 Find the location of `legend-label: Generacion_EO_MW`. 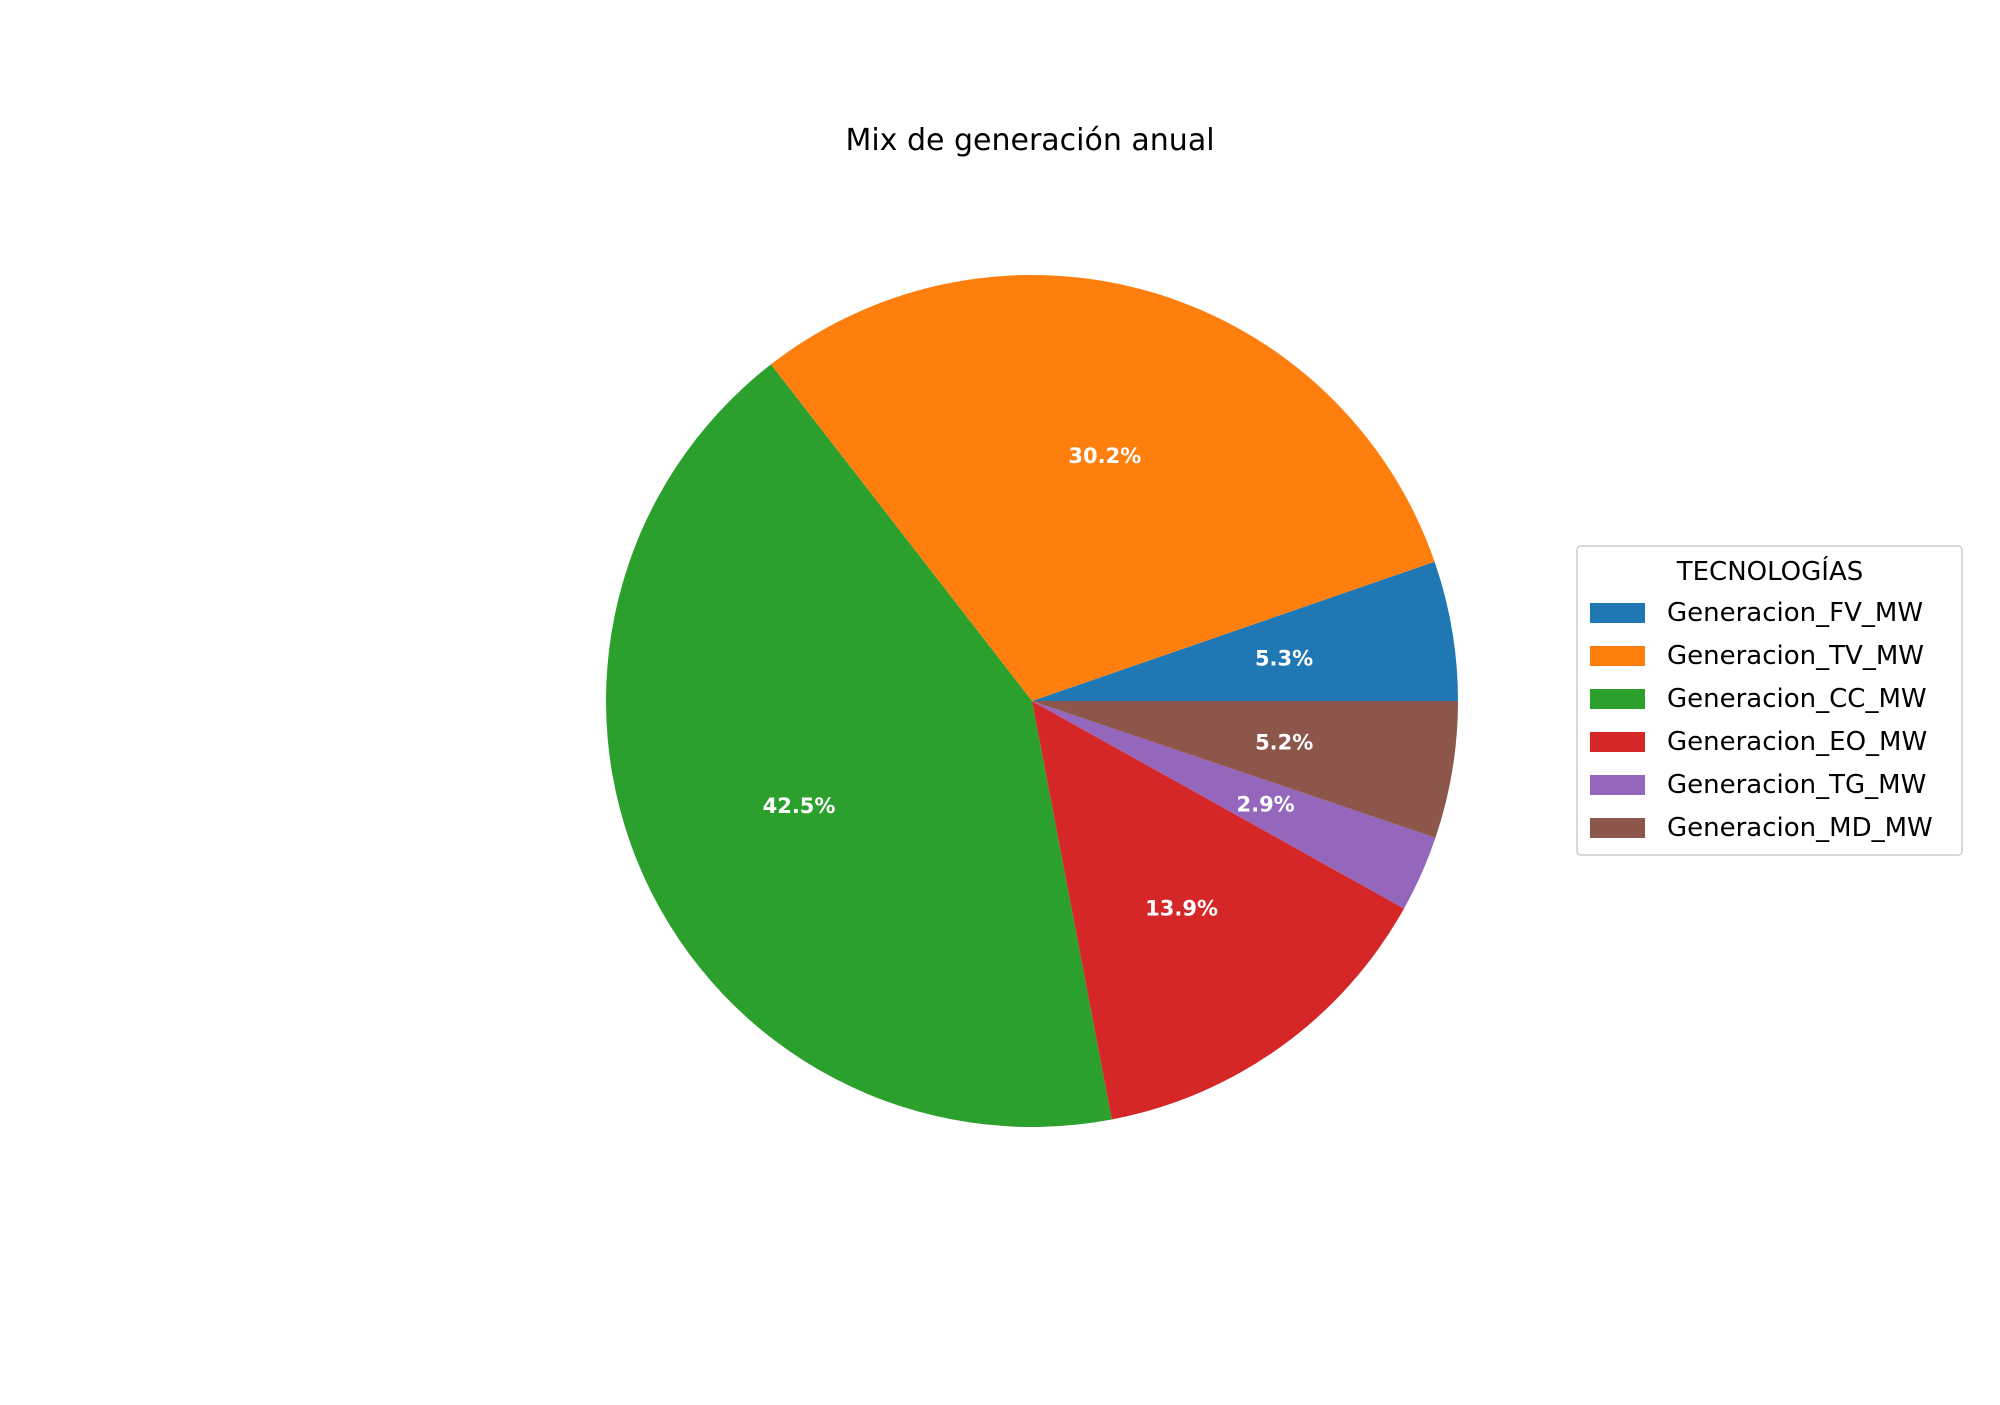

legend-label: Generacion_EO_MW is located at coordinates (1797, 742).